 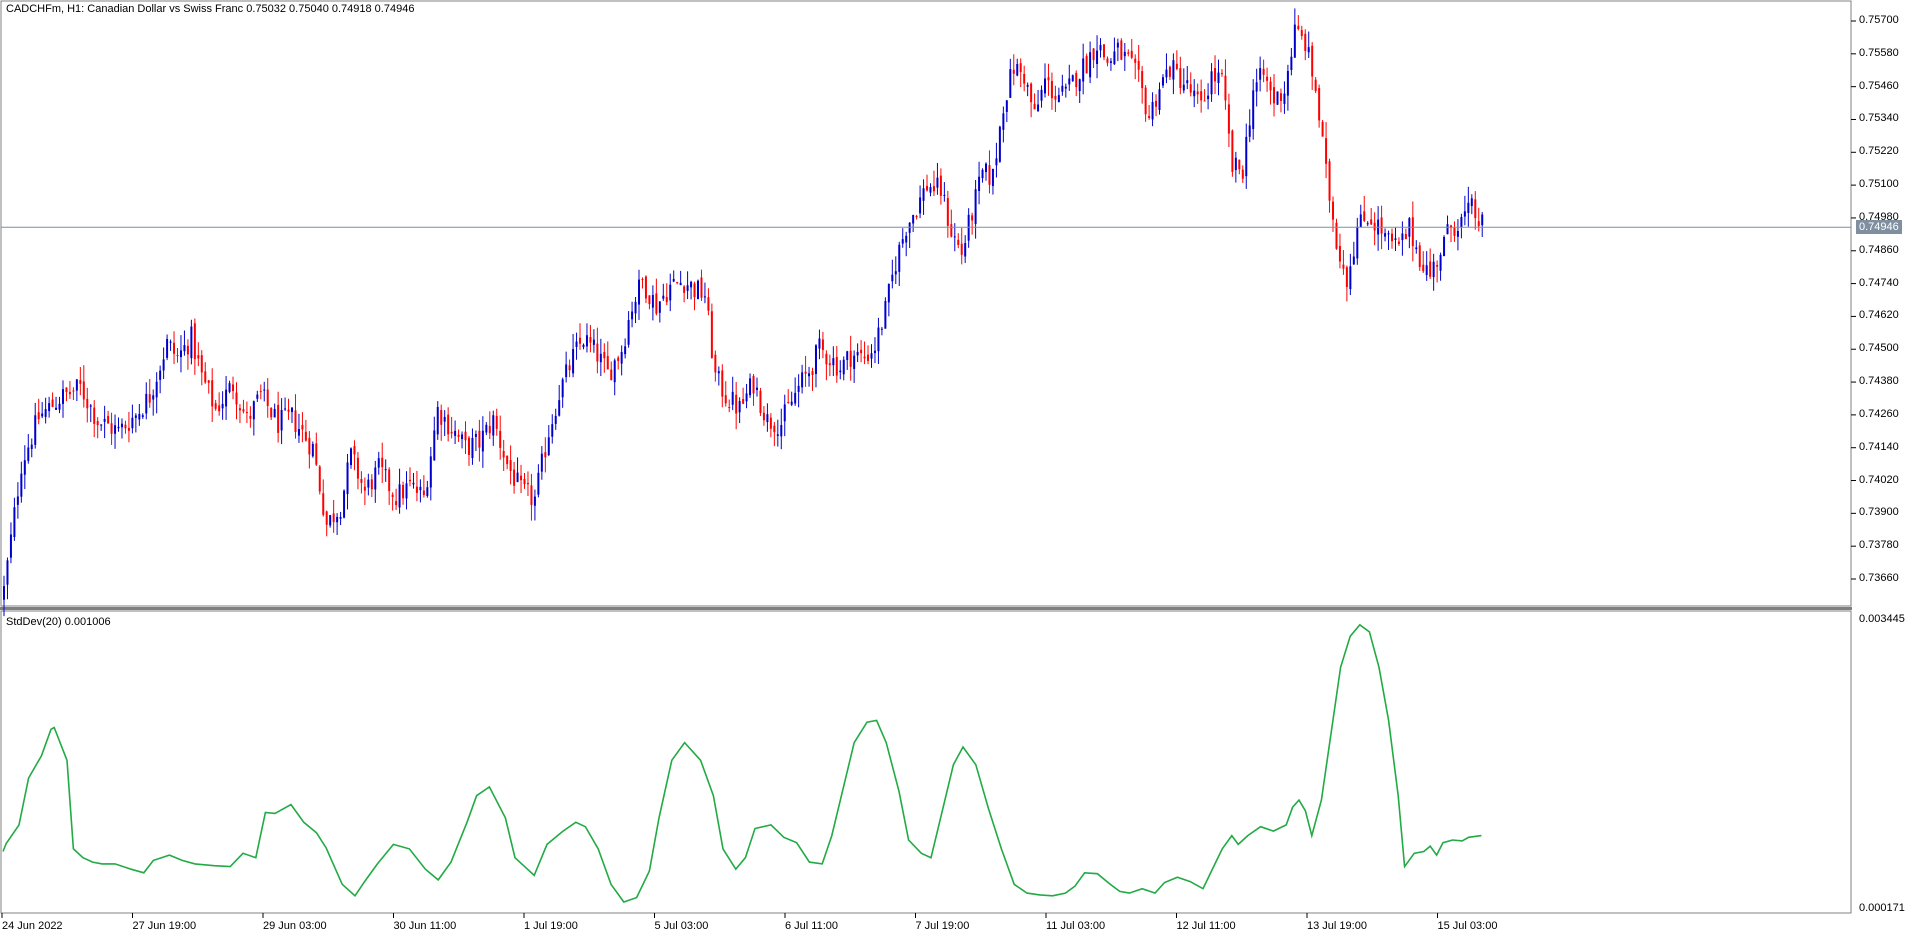 What do you see at coordinates (1206, 926) in the screenshot?
I see `time-tick-label: 12 Jul 11:00` at bounding box center [1206, 926].